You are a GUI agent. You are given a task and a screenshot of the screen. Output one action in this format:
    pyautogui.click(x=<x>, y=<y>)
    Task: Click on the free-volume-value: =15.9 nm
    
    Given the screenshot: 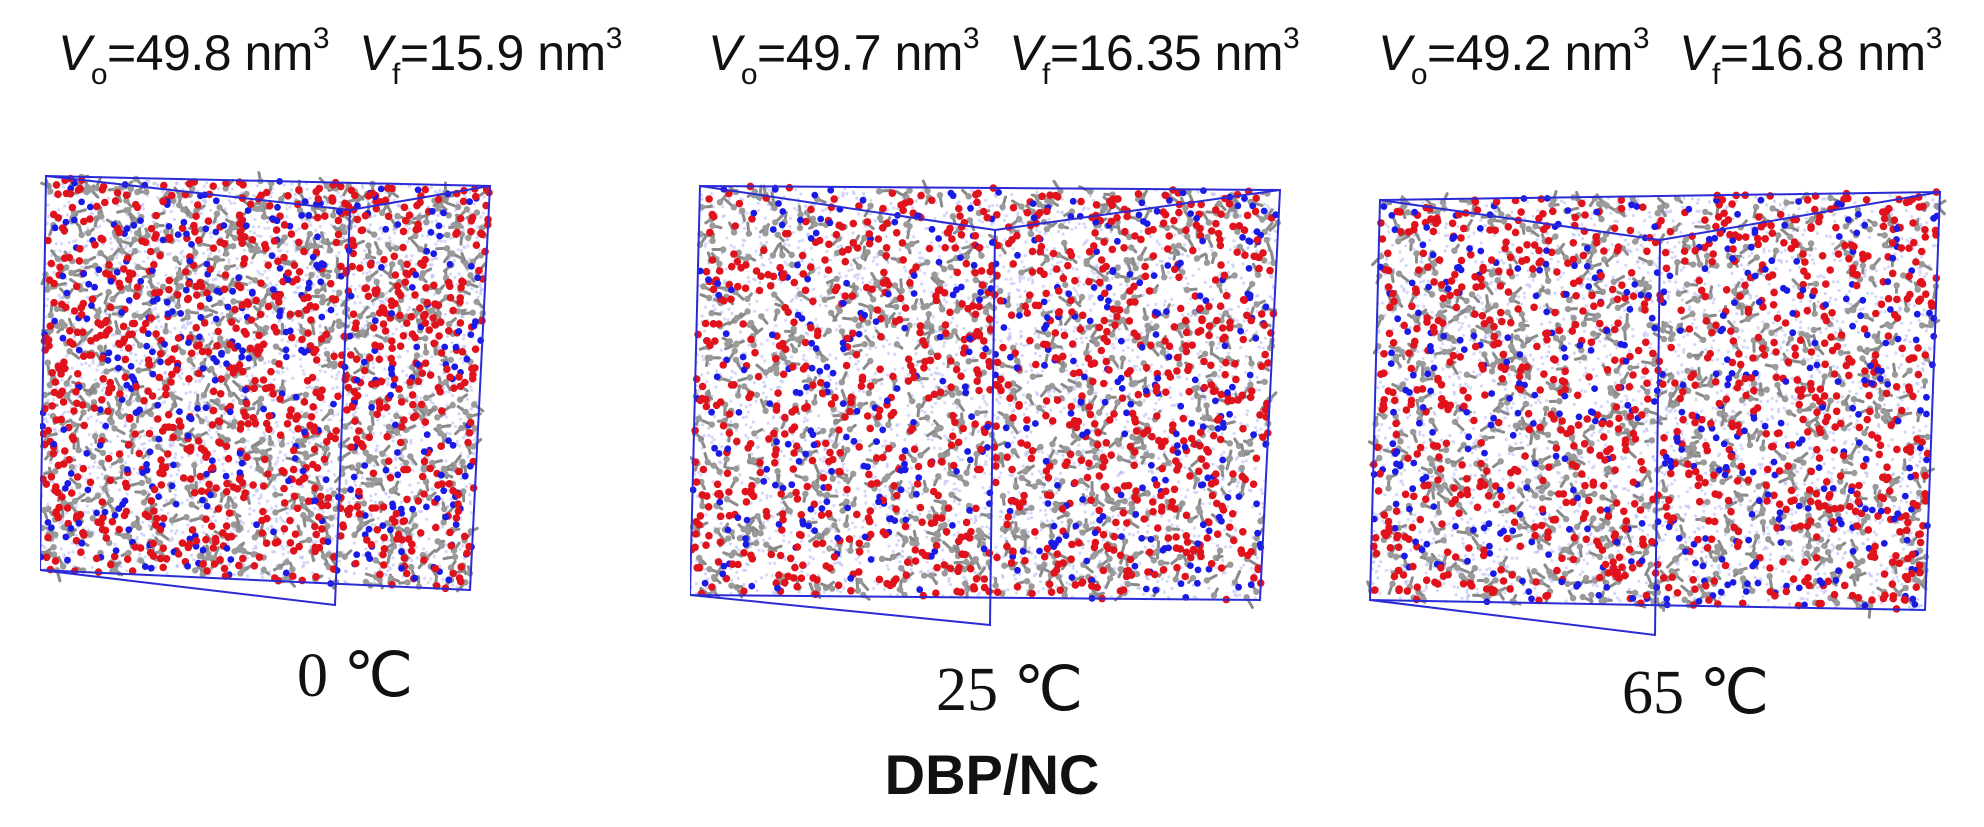 What is the action you would take?
    pyautogui.click(x=502, y=53)
    